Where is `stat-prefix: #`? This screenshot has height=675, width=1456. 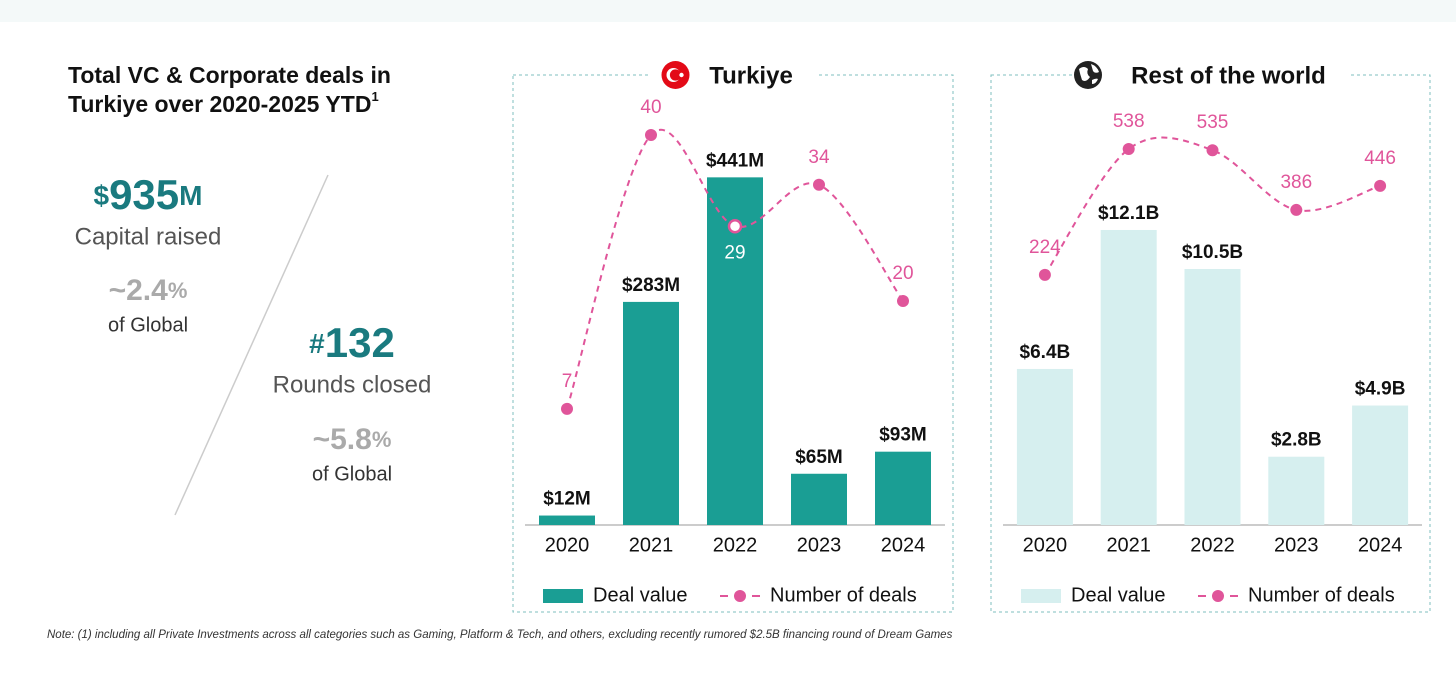 stat-prefix: # is located at coordinates (317, 343).